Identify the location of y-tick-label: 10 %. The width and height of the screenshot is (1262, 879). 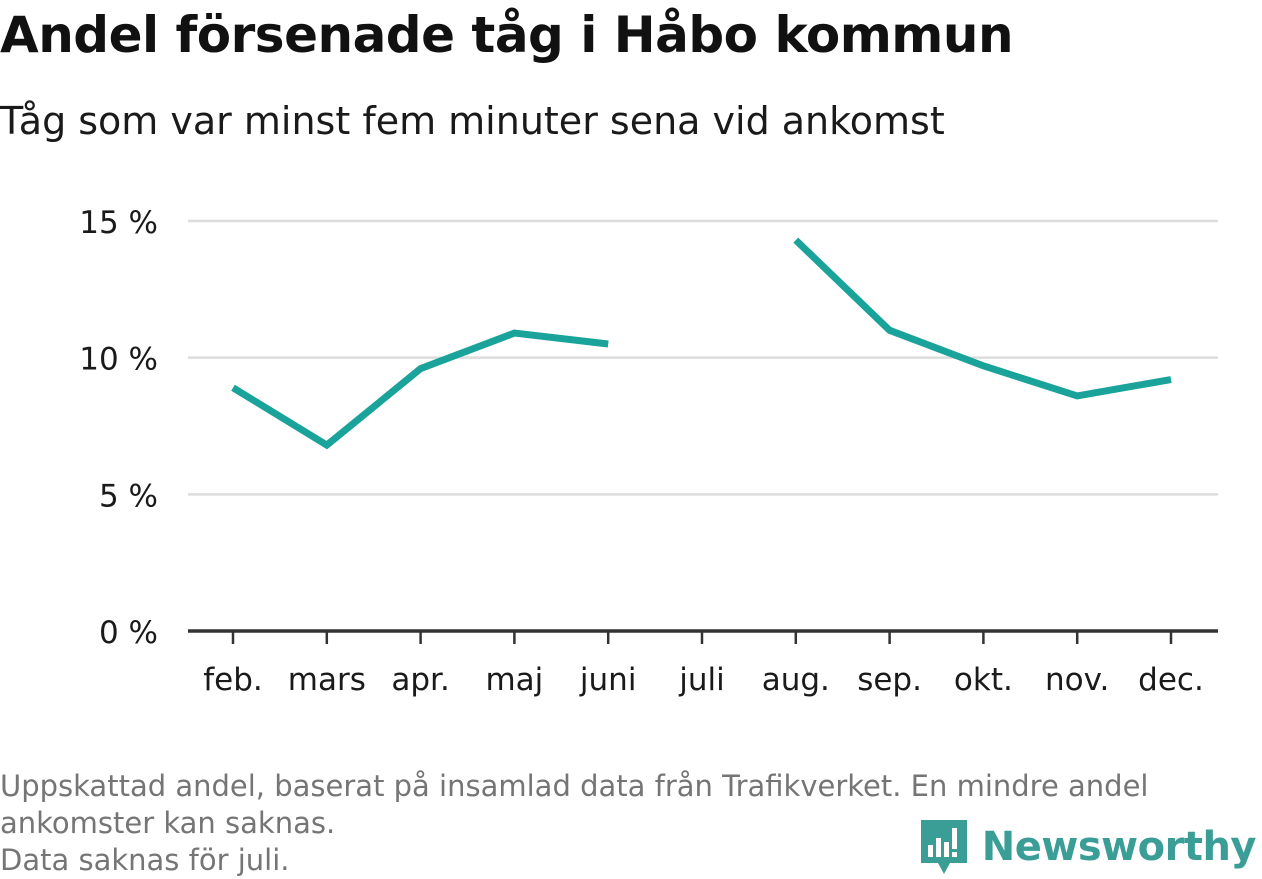
(118, 360).